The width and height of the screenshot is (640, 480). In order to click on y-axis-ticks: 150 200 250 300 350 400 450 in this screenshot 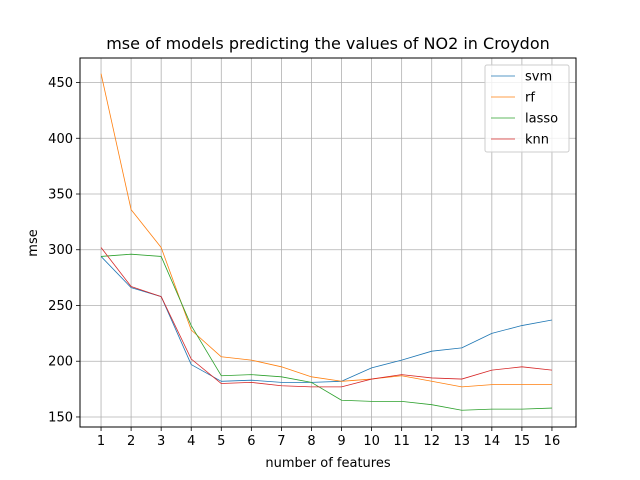, I will do `click(64, 250)`.